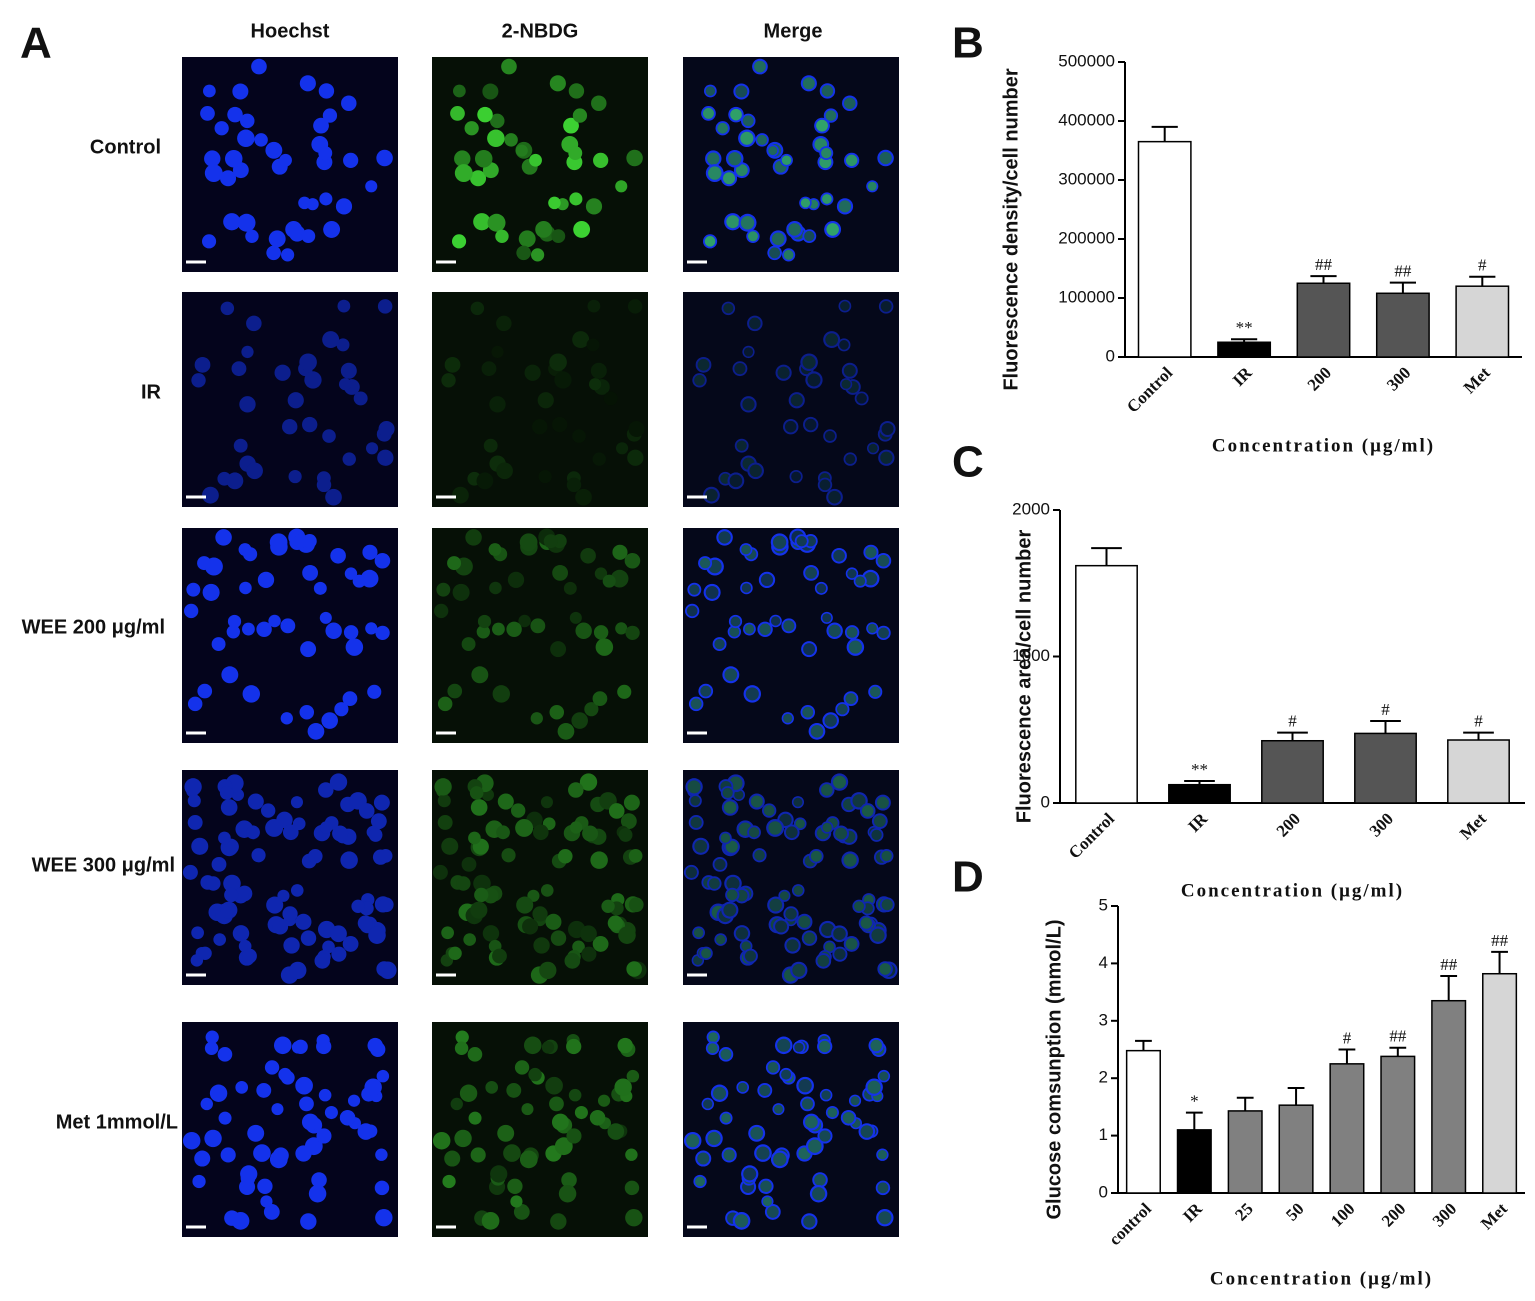 This screenshot has width=1535, height=1301. I want to click on x-tick-label: 200, so click(1393, 1214).